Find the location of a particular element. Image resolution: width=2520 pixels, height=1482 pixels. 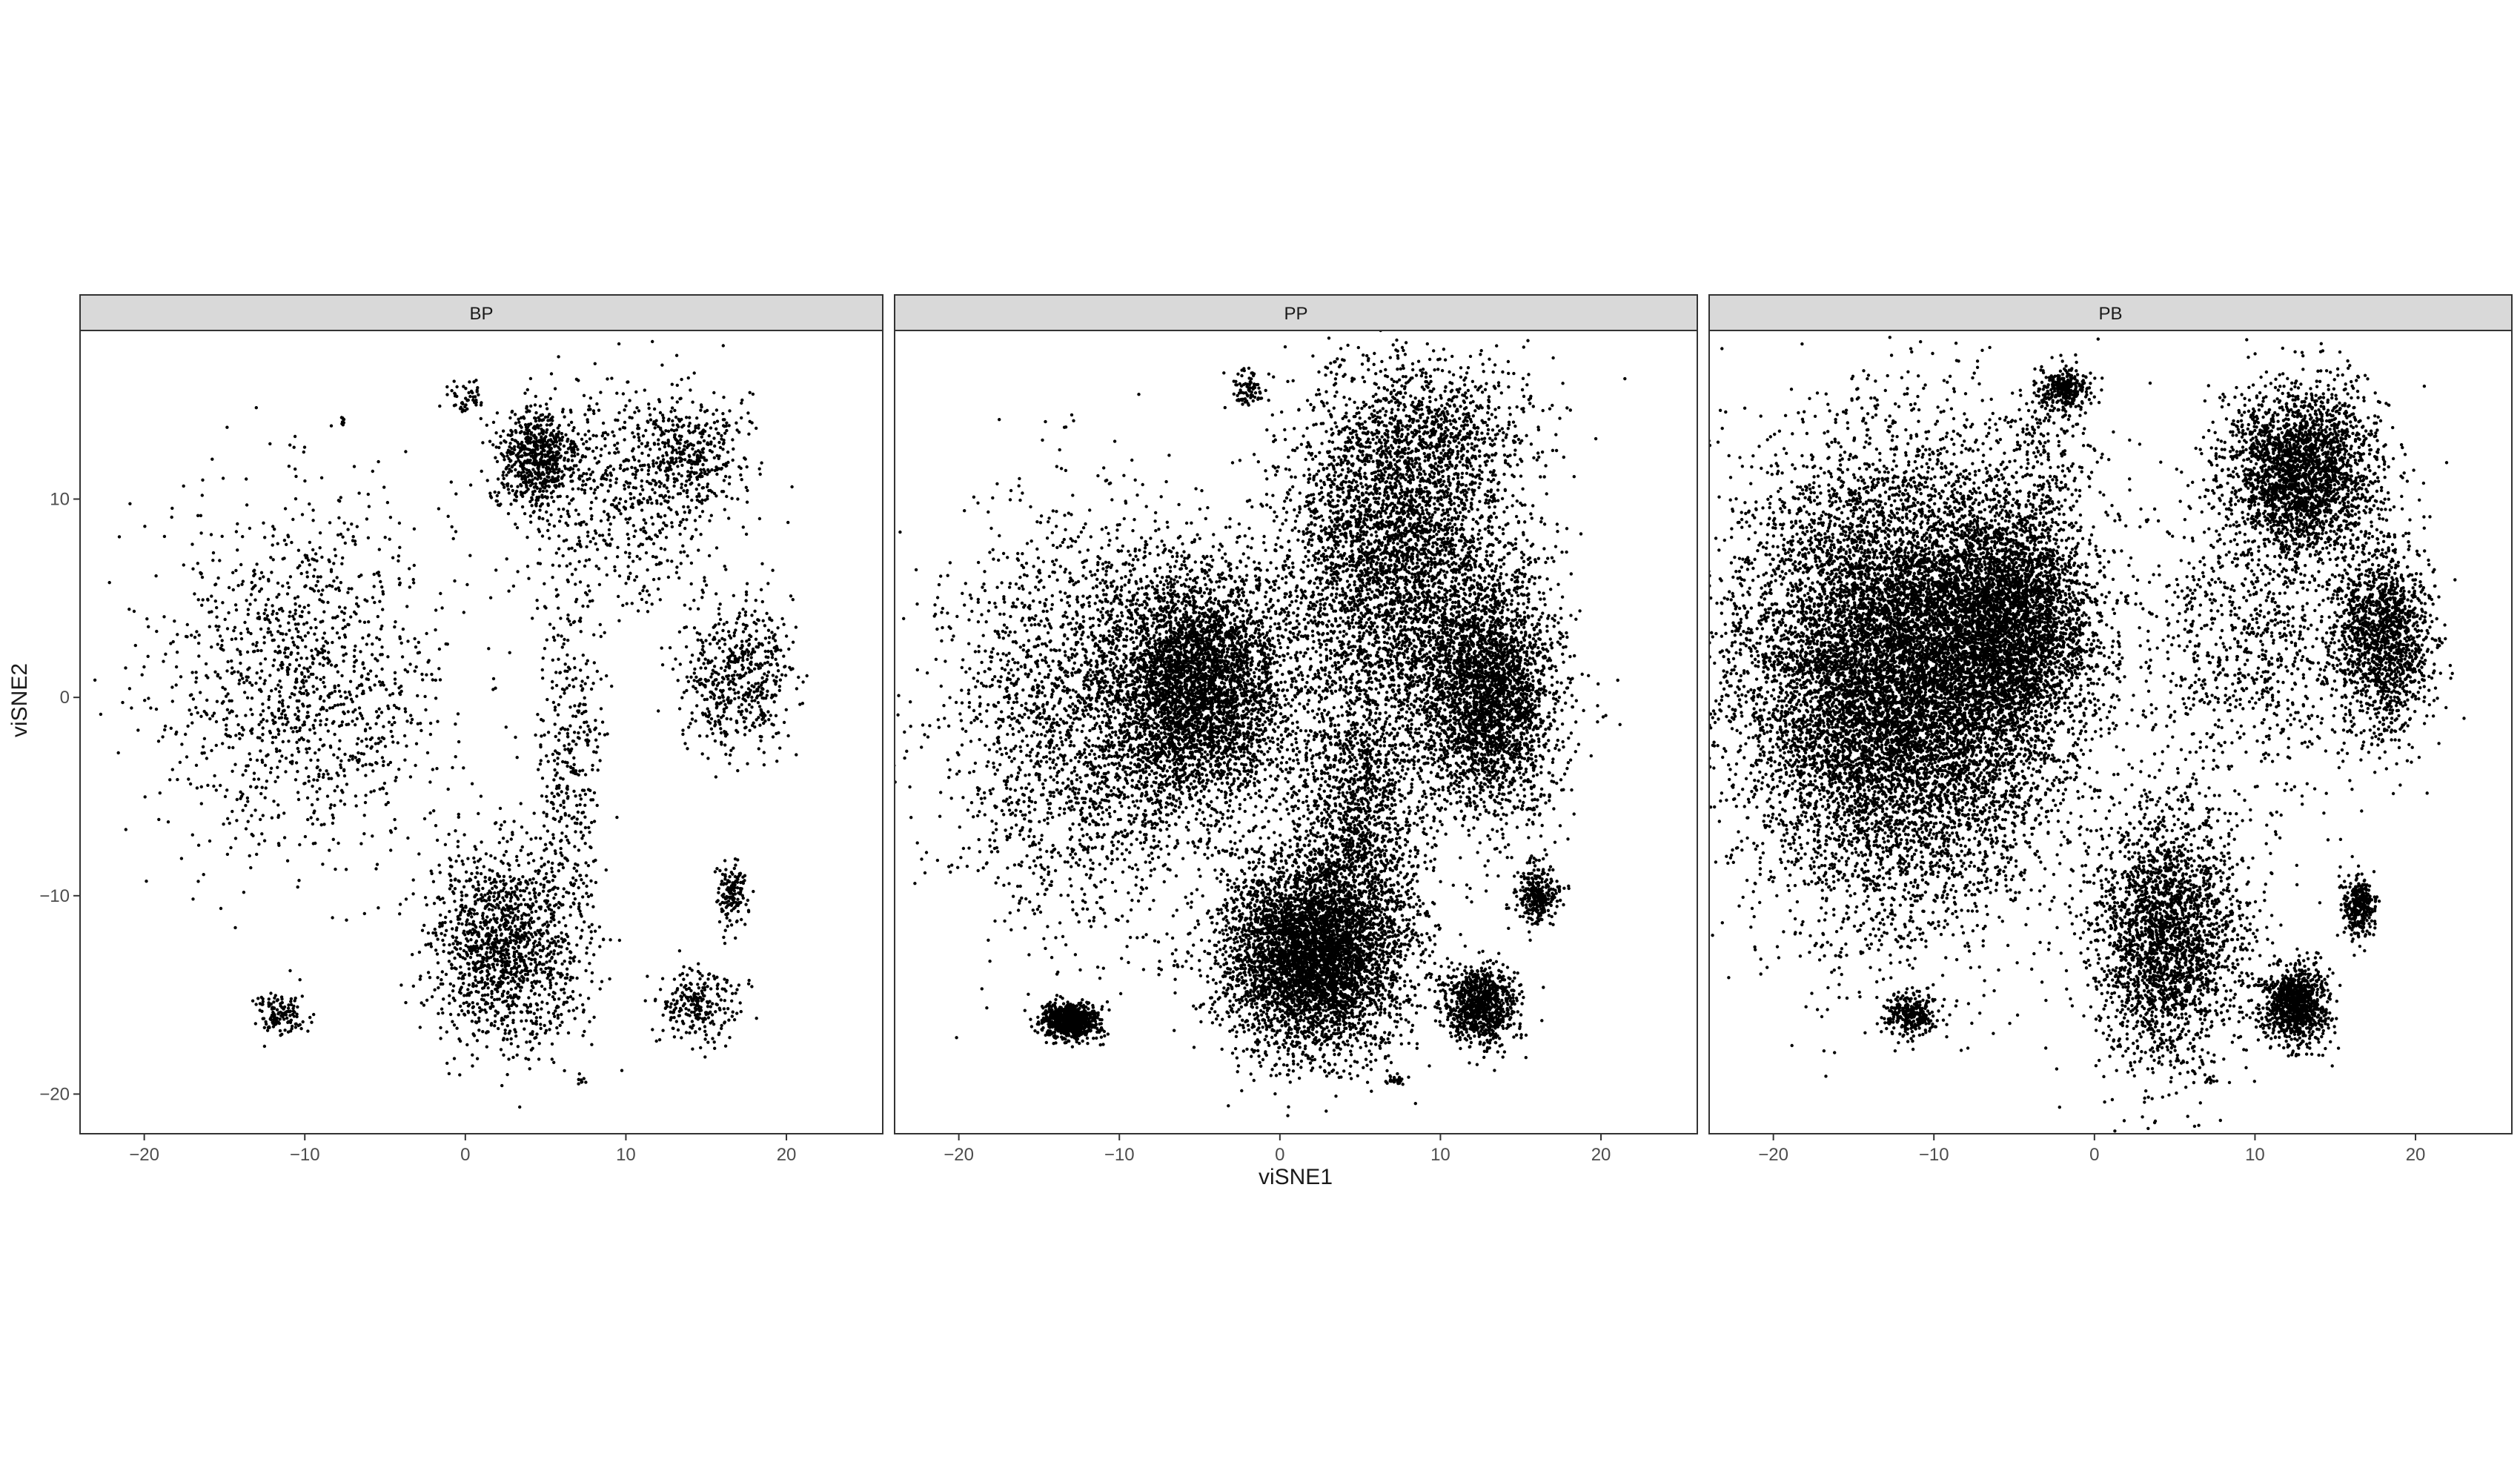

facet-strip-label: PP is located at coordinates (1296, 314).